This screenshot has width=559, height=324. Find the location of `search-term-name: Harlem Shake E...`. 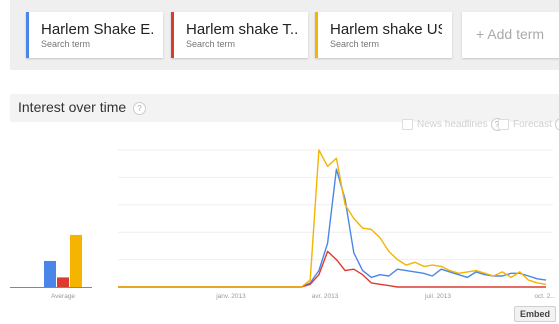

search-term-name: Harlem Shake E... is located at coordinates (97, 29).